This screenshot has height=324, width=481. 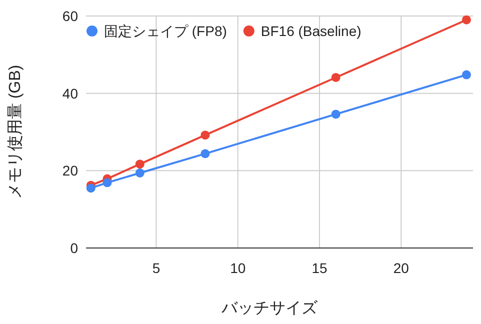 What do you see at coordinates (70, 16) in the screenshot?
I see `y-tick-label: 60` at bounding box center [70, 16].